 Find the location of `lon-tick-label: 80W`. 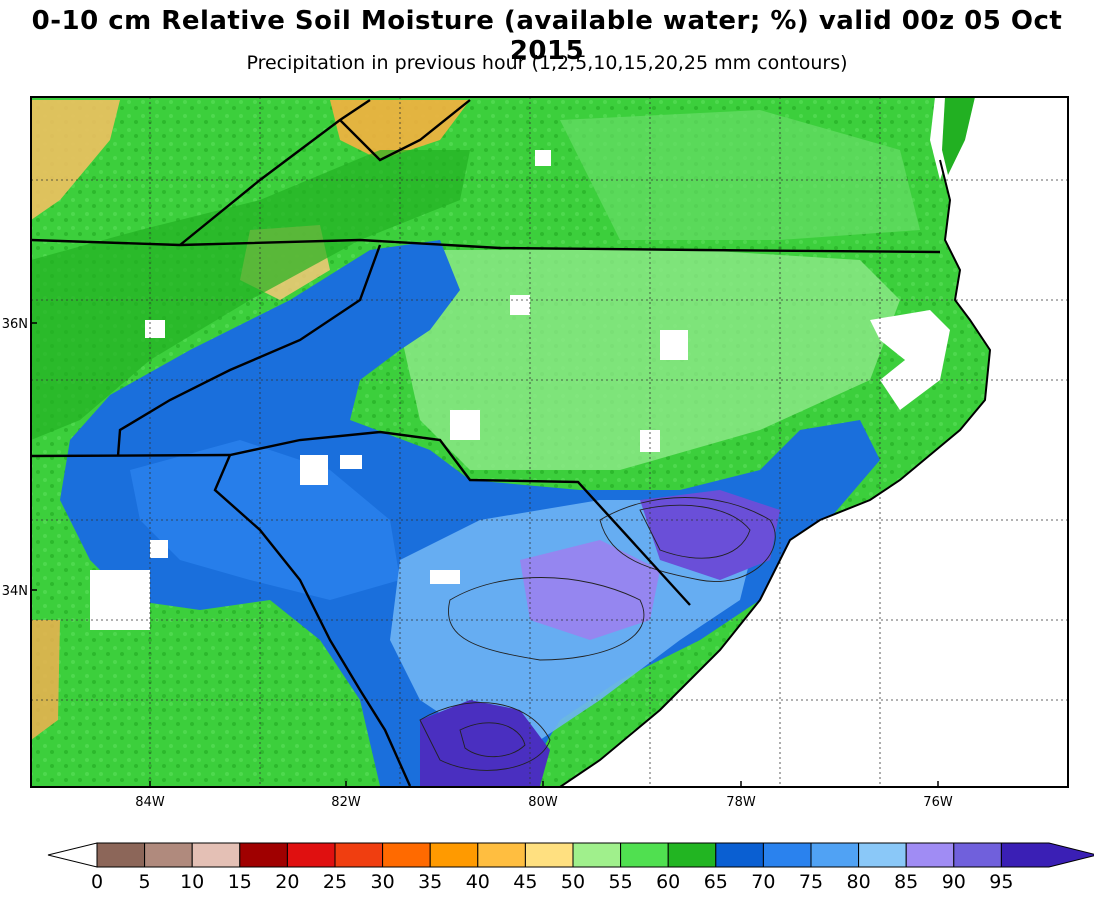

lon-tick-label: 80W is located at coordinates (543, 802).